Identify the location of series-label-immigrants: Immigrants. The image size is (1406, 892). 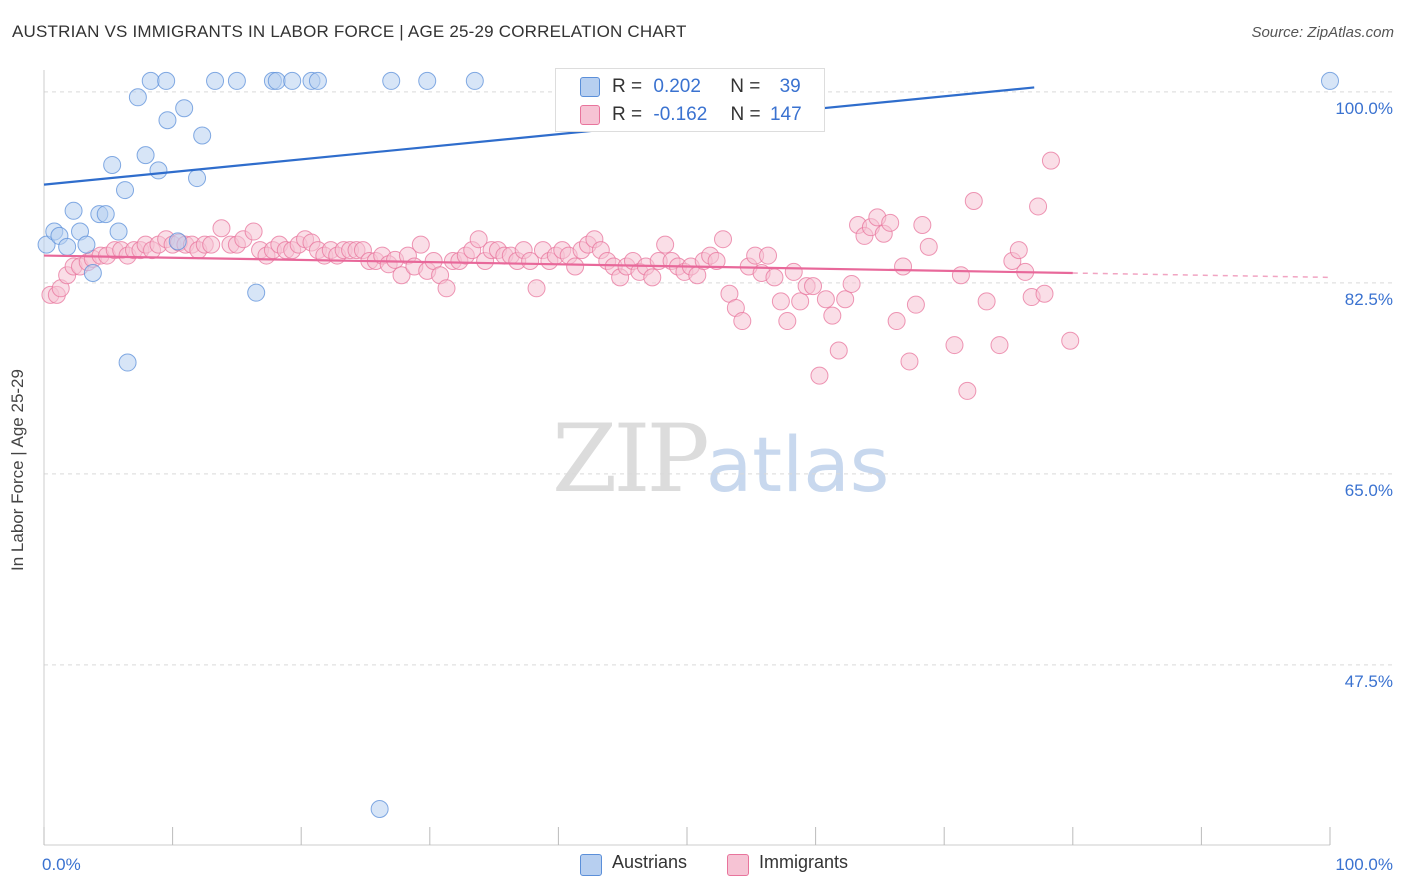
(804, 862).